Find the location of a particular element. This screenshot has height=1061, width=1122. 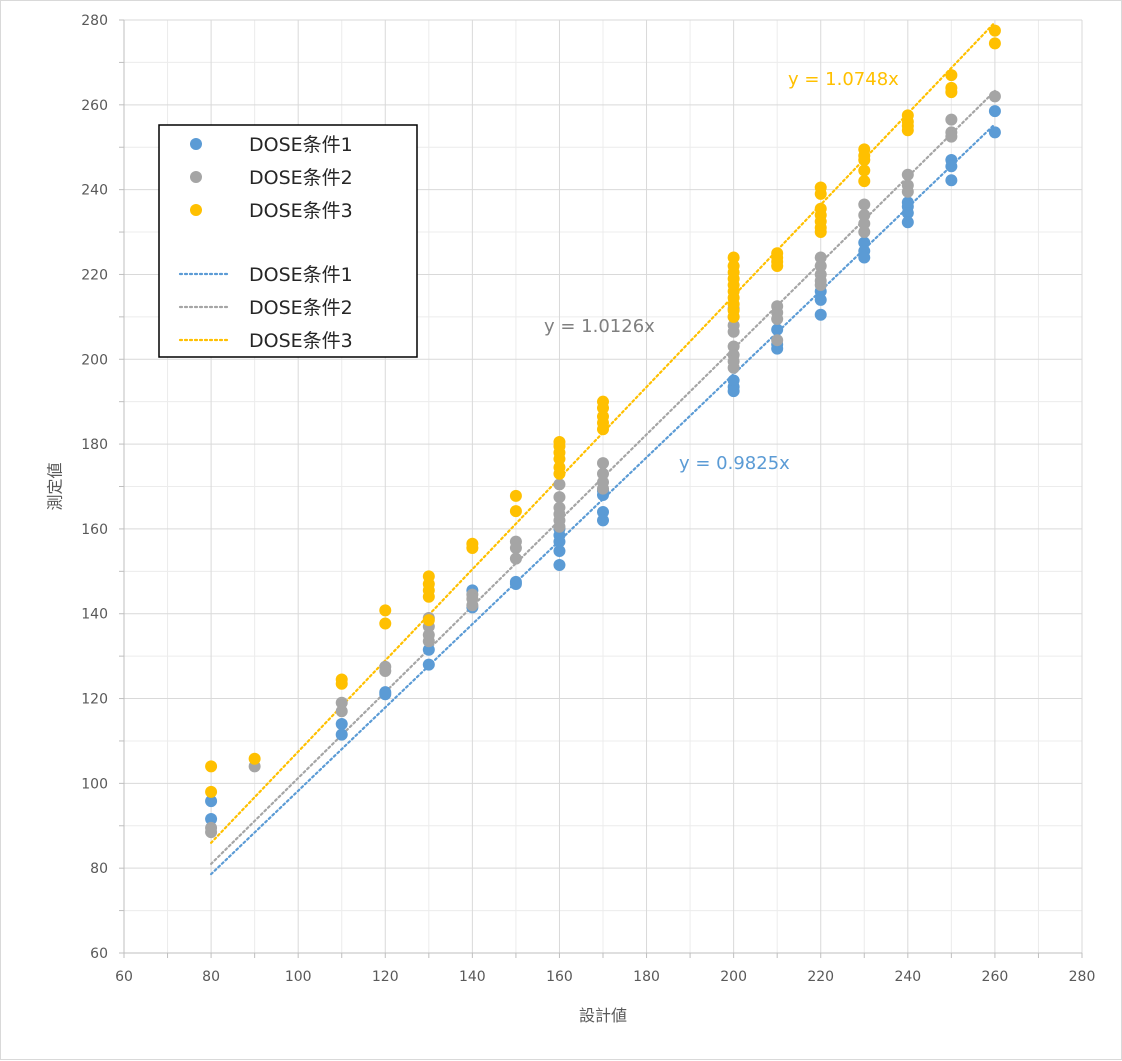

x-tick-label: 100 is located at coordinates (298, 977).